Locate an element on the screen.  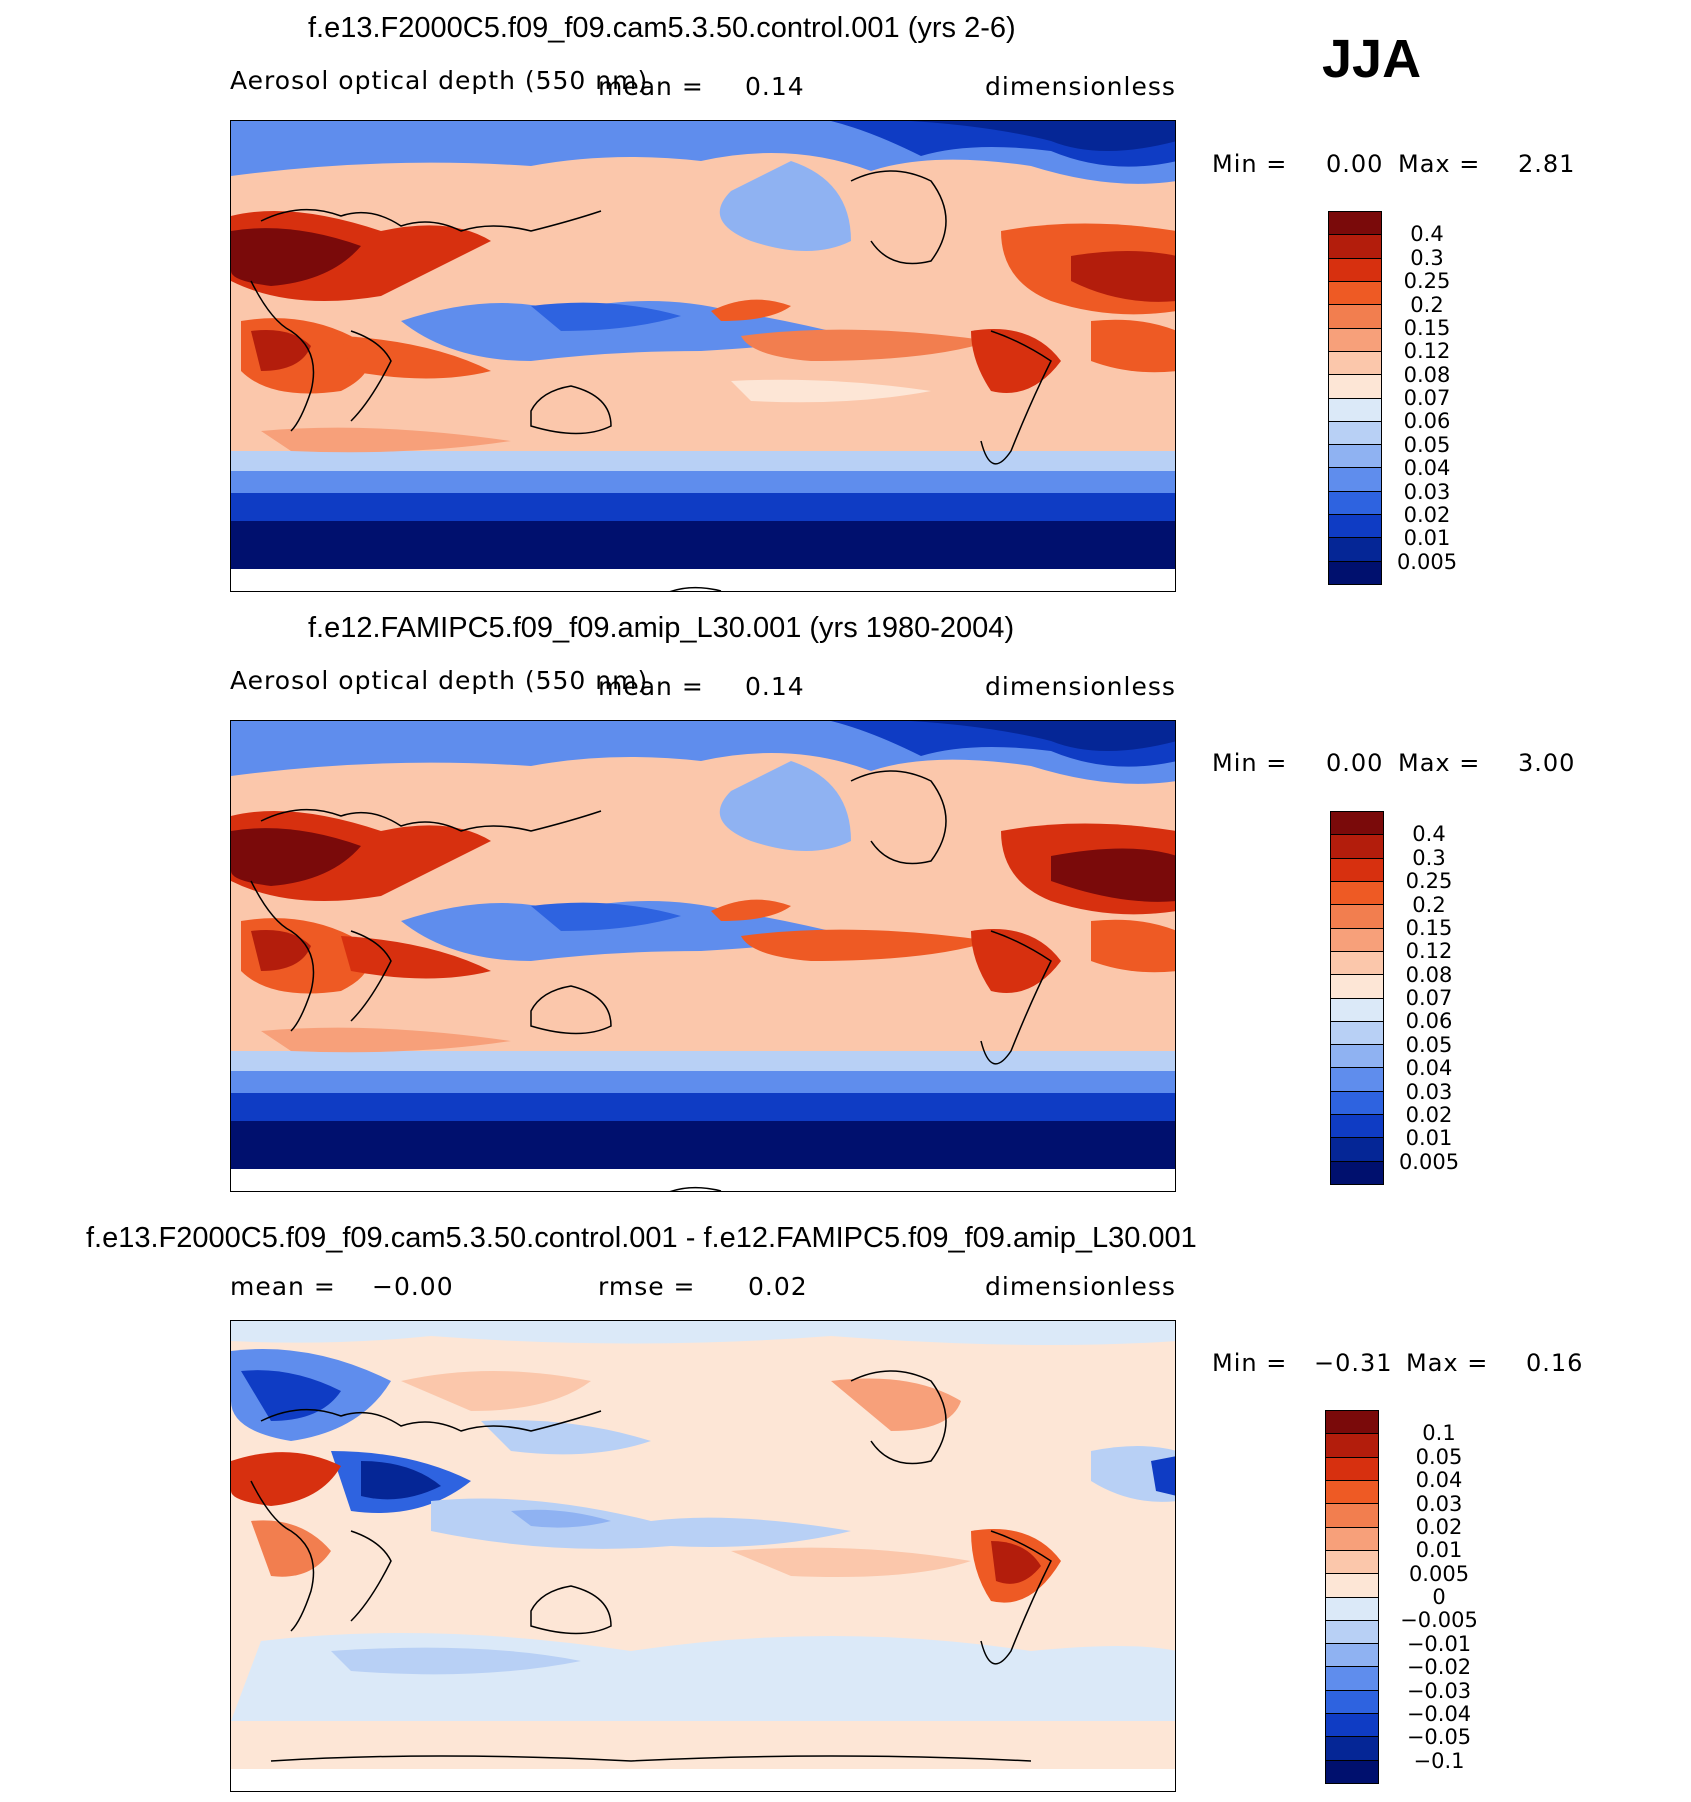
panel-3-max-value: 0.16 is located at coordinates (1555, 1363).